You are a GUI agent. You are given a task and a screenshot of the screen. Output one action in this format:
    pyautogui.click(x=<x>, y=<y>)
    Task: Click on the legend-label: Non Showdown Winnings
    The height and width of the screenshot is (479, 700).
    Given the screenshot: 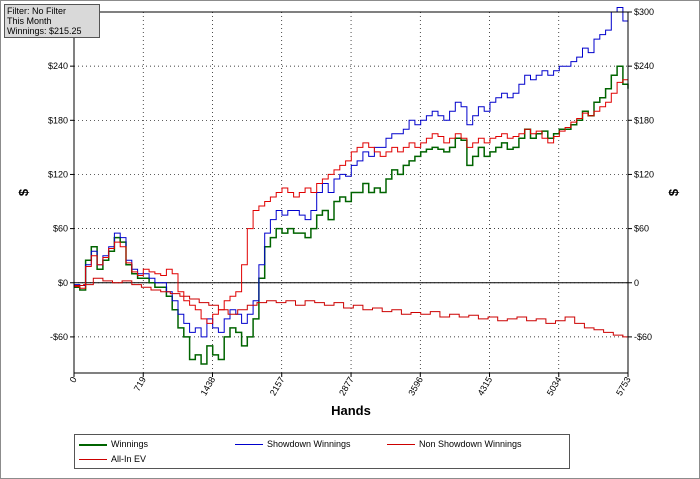 What is the action you would take?
    pyautogui.click(x=470, y=444)
    